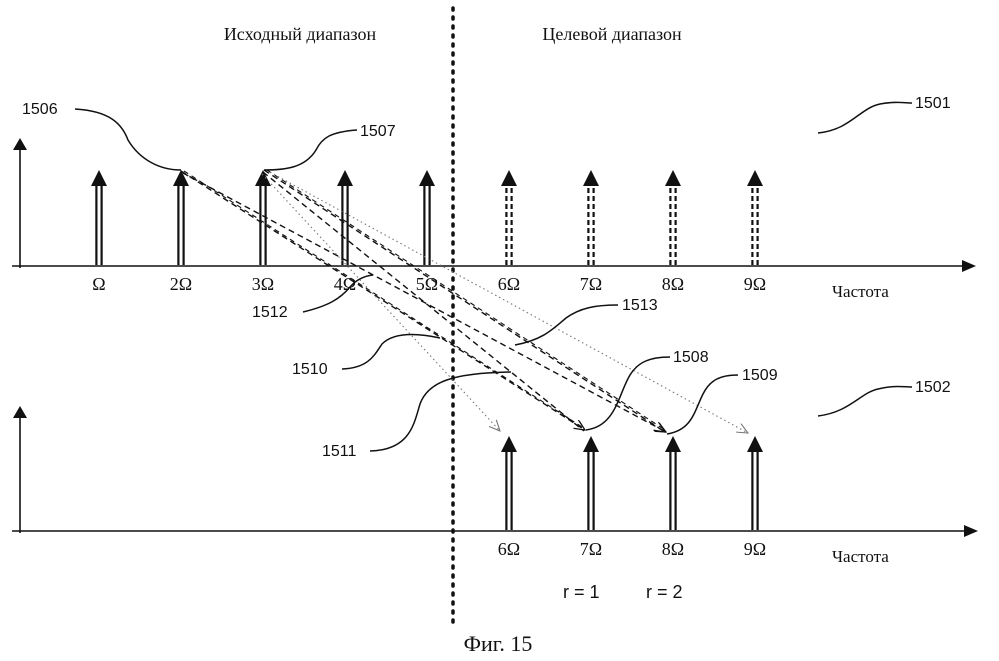 This screenshot has height=661, width=999. I want to click on ref-1506: 1506, so click(40, 109).